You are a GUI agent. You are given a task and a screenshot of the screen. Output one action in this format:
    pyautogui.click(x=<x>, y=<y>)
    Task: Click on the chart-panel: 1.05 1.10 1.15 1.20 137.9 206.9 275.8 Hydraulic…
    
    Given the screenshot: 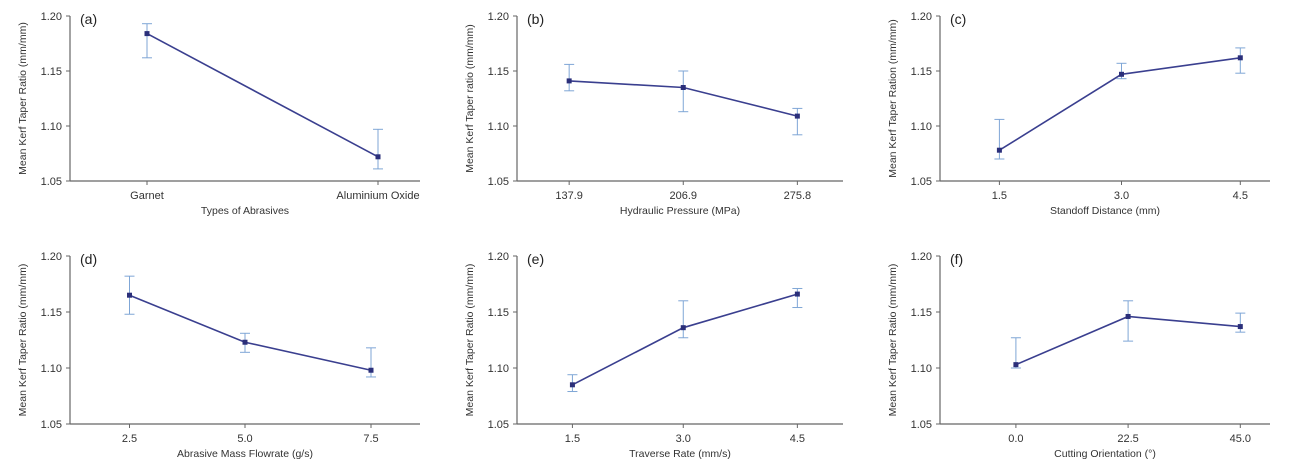 What is the action you would take?
    pyautogui.click(x=653, y=114)
    